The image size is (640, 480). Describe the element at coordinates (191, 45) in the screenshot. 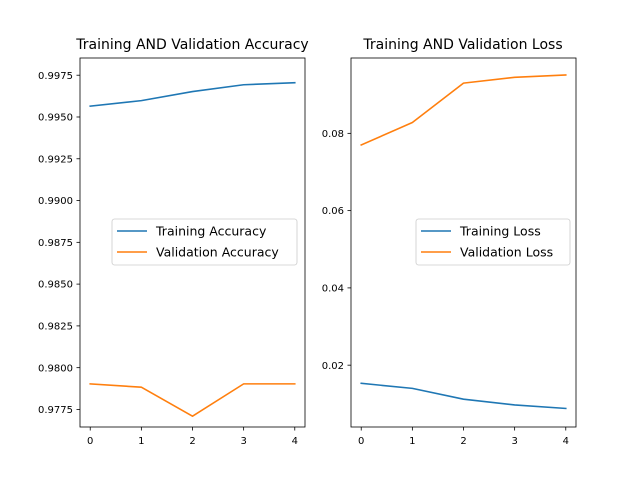

I see `accuracy-chart-title: Training AND Validation Accuracy` at that location.